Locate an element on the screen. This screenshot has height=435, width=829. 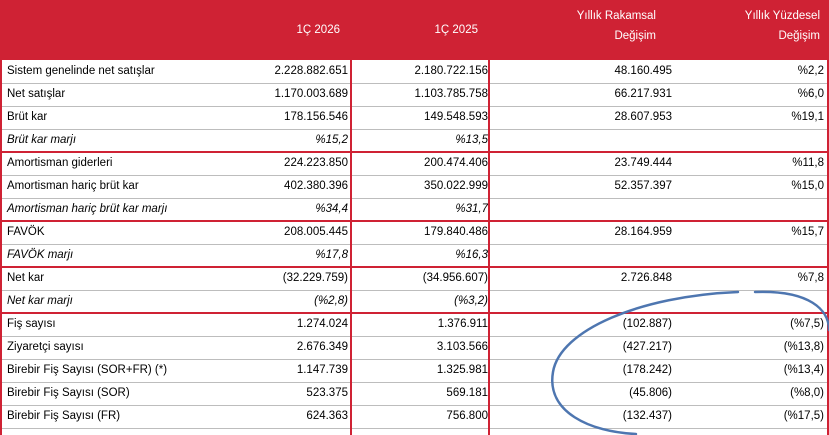
value-1q-2026: %17,8 is located at coordinates (331, 255).